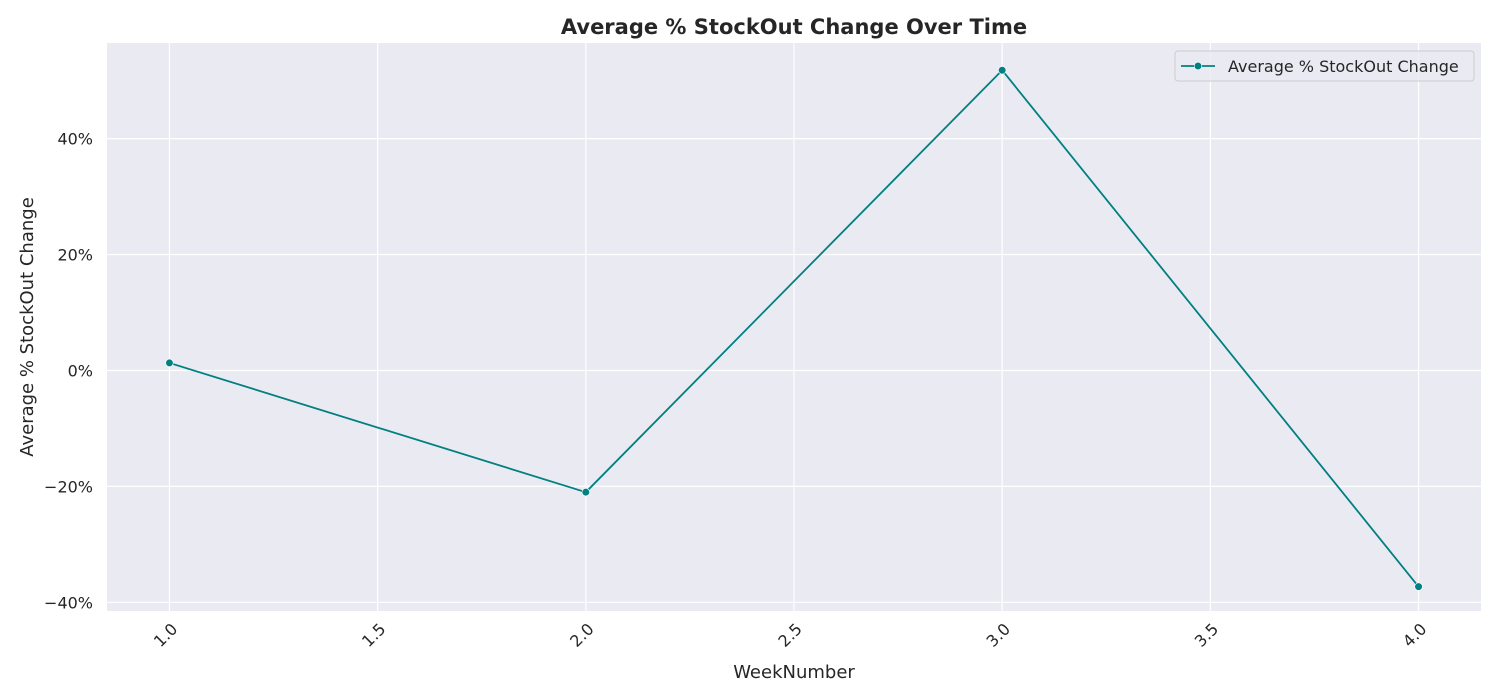  I want to click on y-tick-label: 40%, so click(75, 139).